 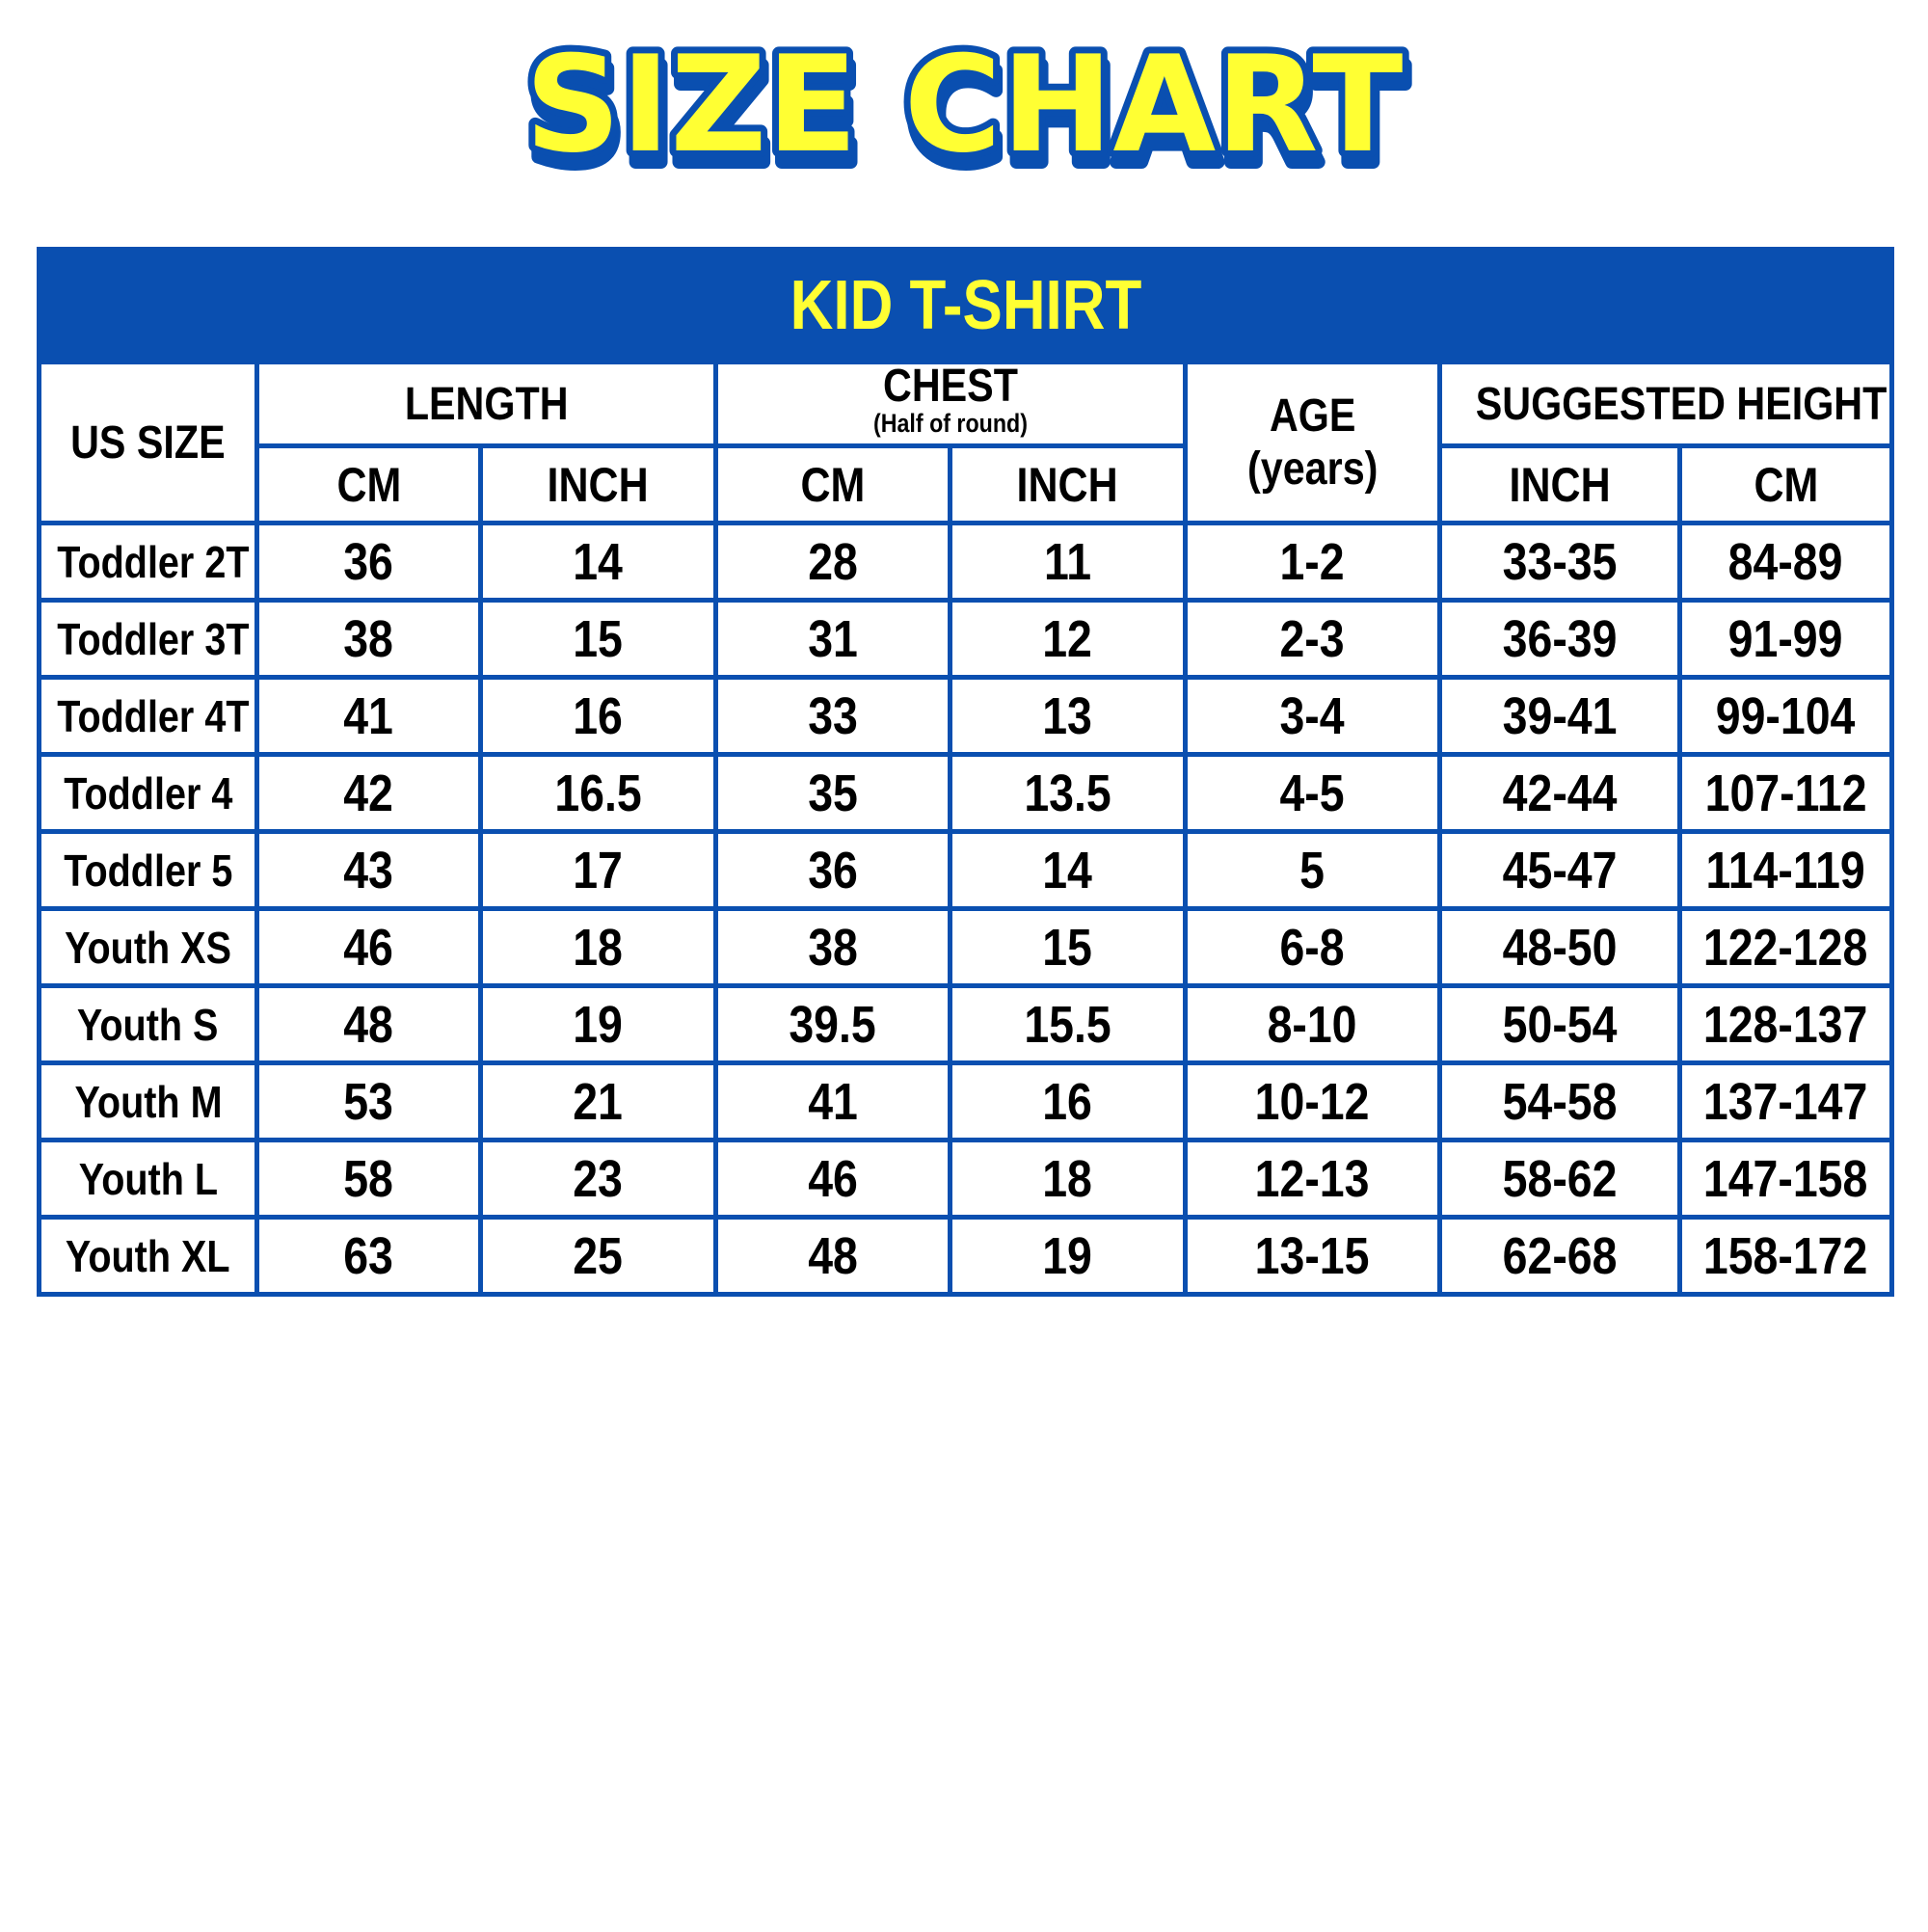 What do you see at coordinates (369, 1024) in the screenshot?
I see `cell-length-cm: 48` at bounding box center [369, 1024].